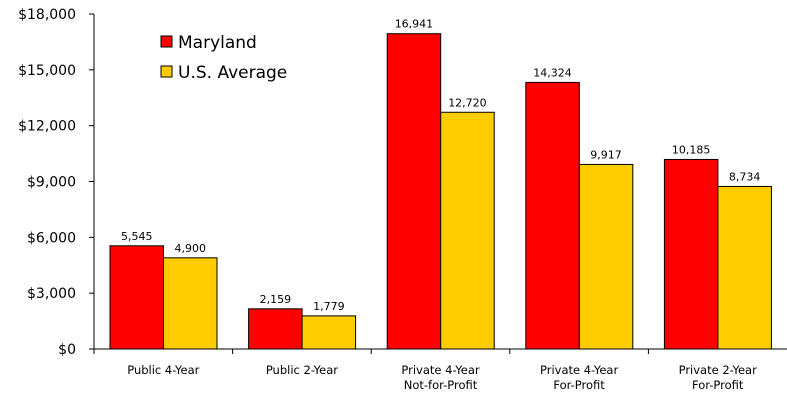  I want to click on data-label: 2,159, so click(276, 299).